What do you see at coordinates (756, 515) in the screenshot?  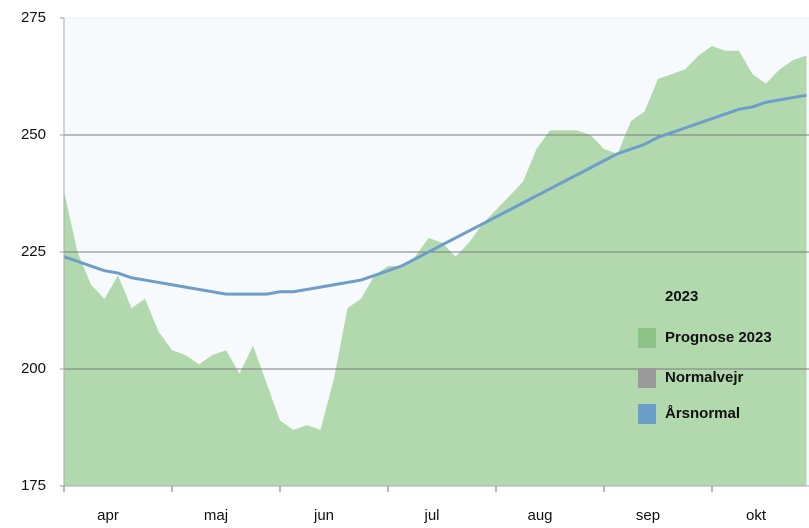 I see `x-tick-label: okt` at bounding box center [756, 515].